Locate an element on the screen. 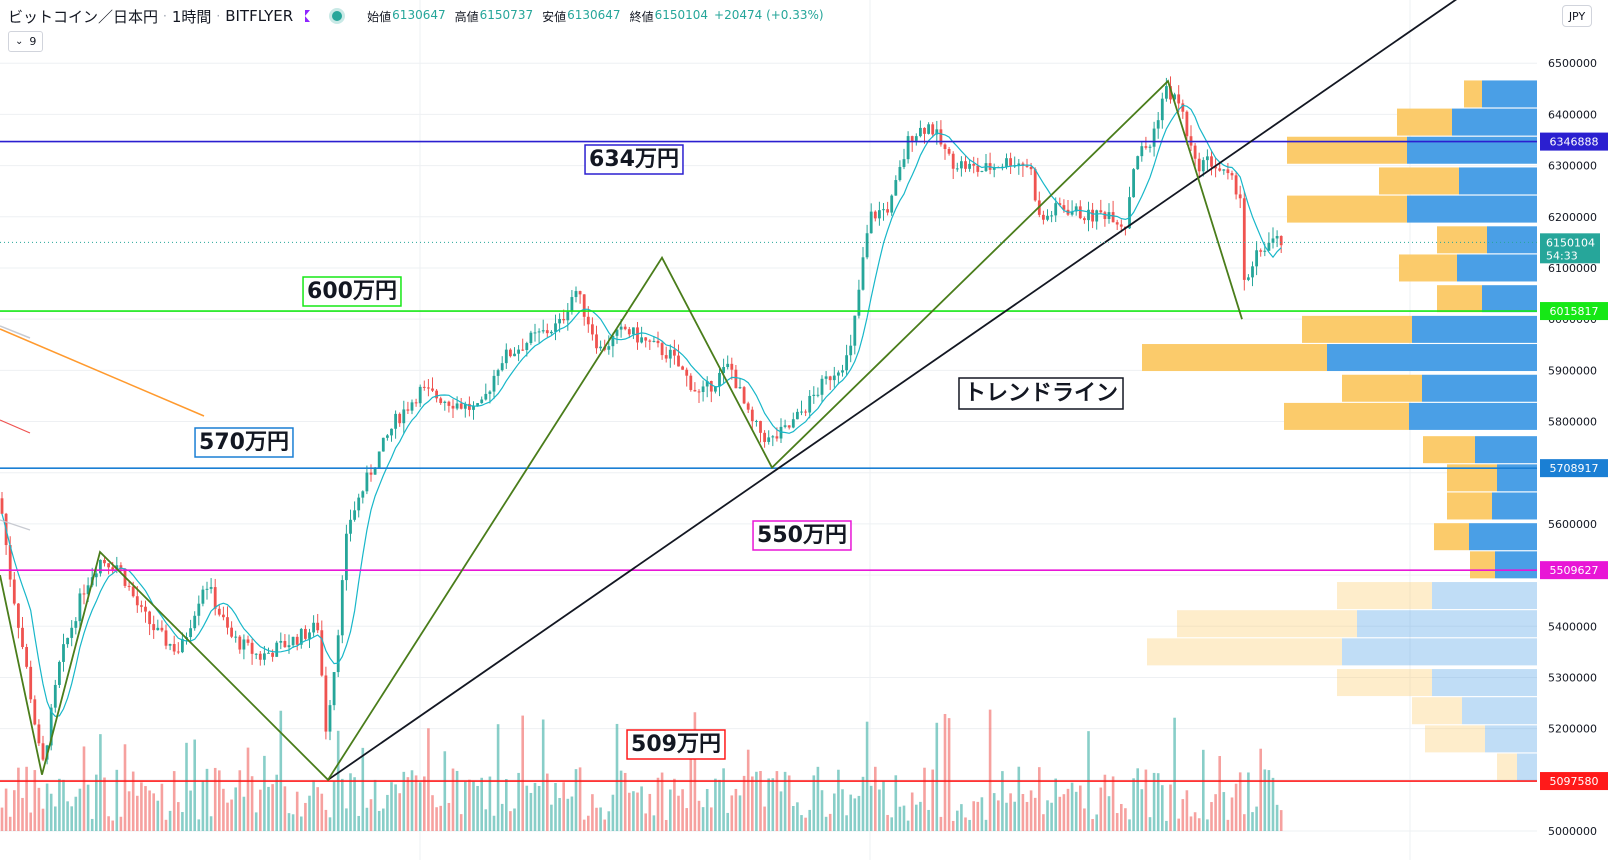 This screenshot has width=1613, height=860. bar-countdown-label: 54:33 is located at coordinates (1562, 255).